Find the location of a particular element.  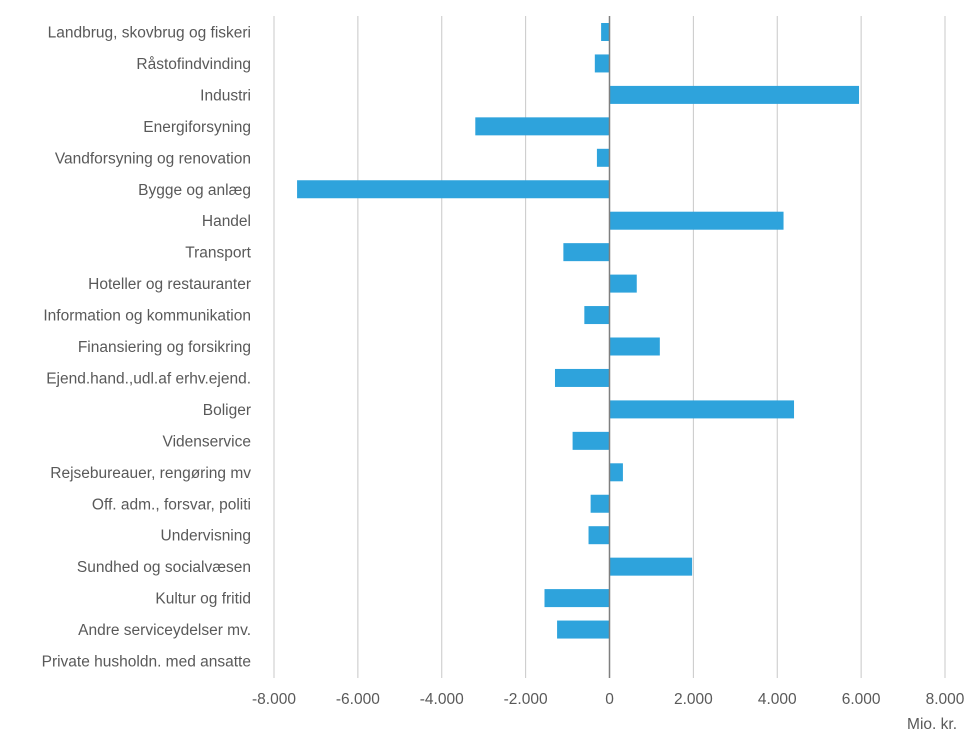

x-tick-label: 2.000 is located at coordinates (693, 699).